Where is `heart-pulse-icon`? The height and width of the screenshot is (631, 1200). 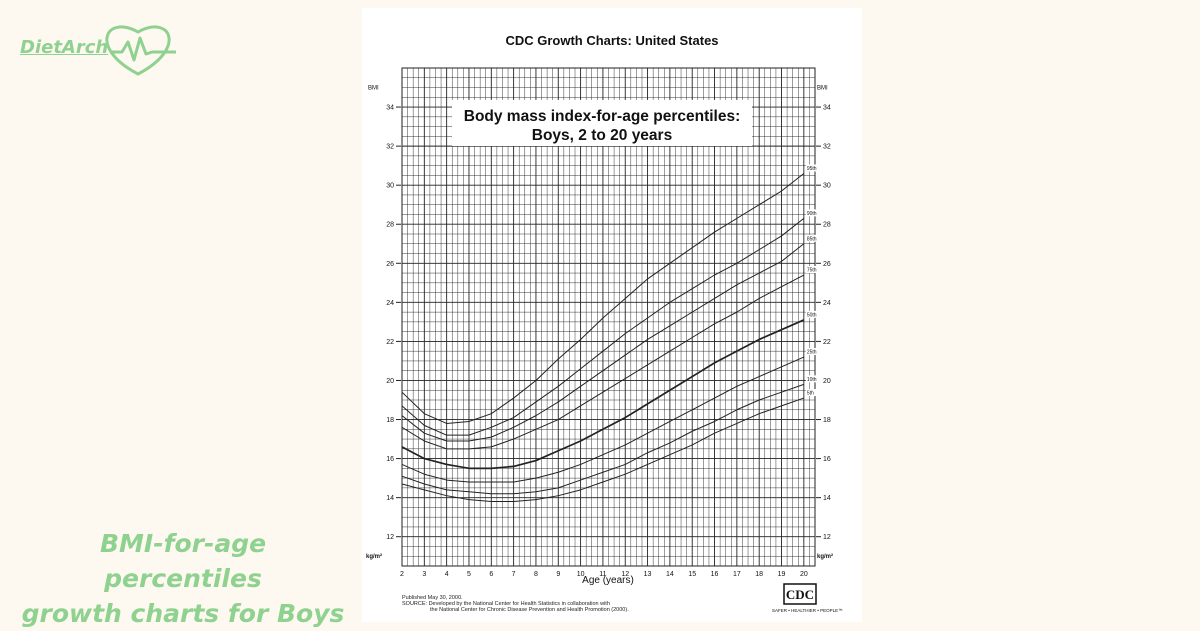 heart-pulse-icon is located at coordinates (140, 50).